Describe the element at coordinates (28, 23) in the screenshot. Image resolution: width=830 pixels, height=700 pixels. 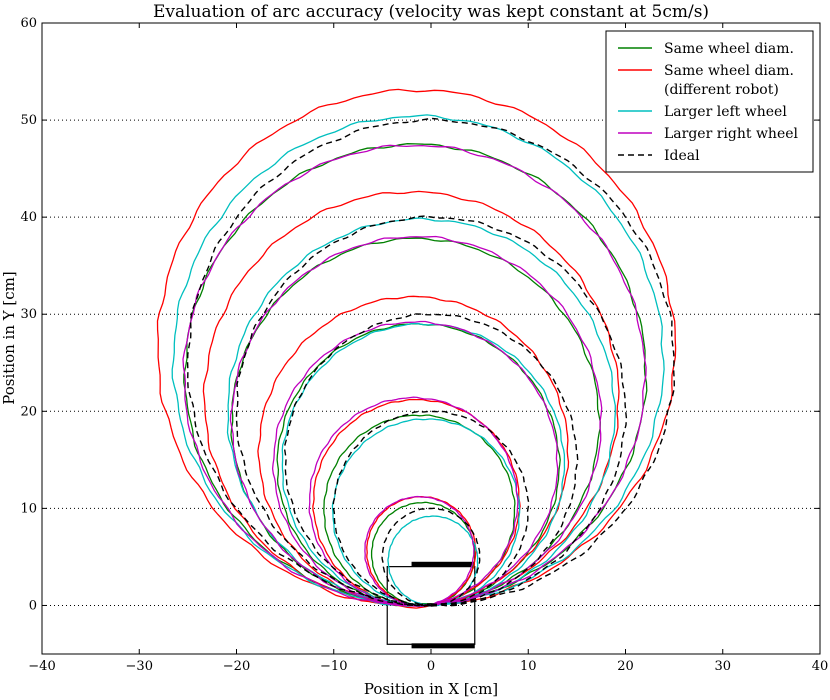
I see `y-tick-label: 60` at that location.